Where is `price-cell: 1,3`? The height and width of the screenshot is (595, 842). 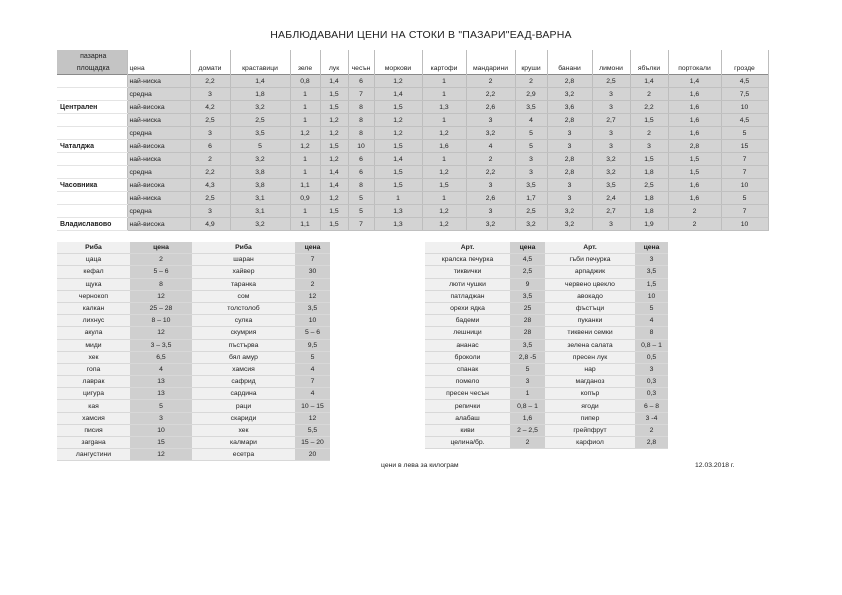 price-cell: 1,3 is located at coordinates (398, 224).